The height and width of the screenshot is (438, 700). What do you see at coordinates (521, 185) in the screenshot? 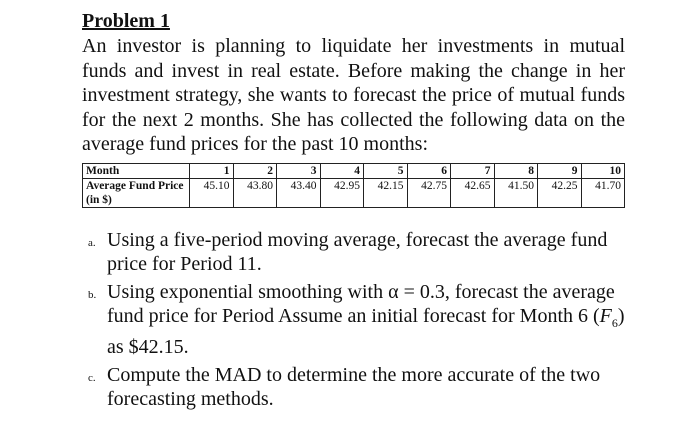
I see `price-value: 41.50` at bounding box center [521, 185].